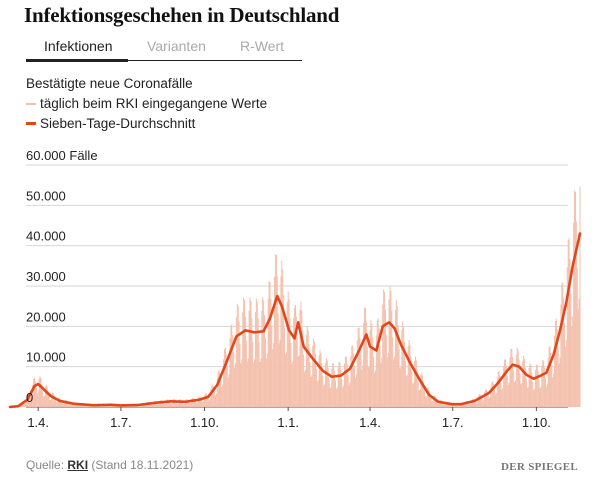 This screenshot has width=592, height=495. I want to click on y-tick-label-1: 10.000, so click(46, 357).